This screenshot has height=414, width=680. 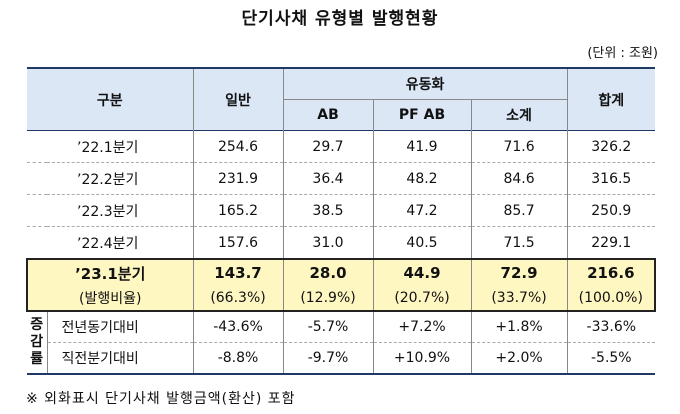 What do you see at coordinates (519, 178) in the screenshot?
I see `cell-subtotal: 84.6` at bounding box center [519, 178].